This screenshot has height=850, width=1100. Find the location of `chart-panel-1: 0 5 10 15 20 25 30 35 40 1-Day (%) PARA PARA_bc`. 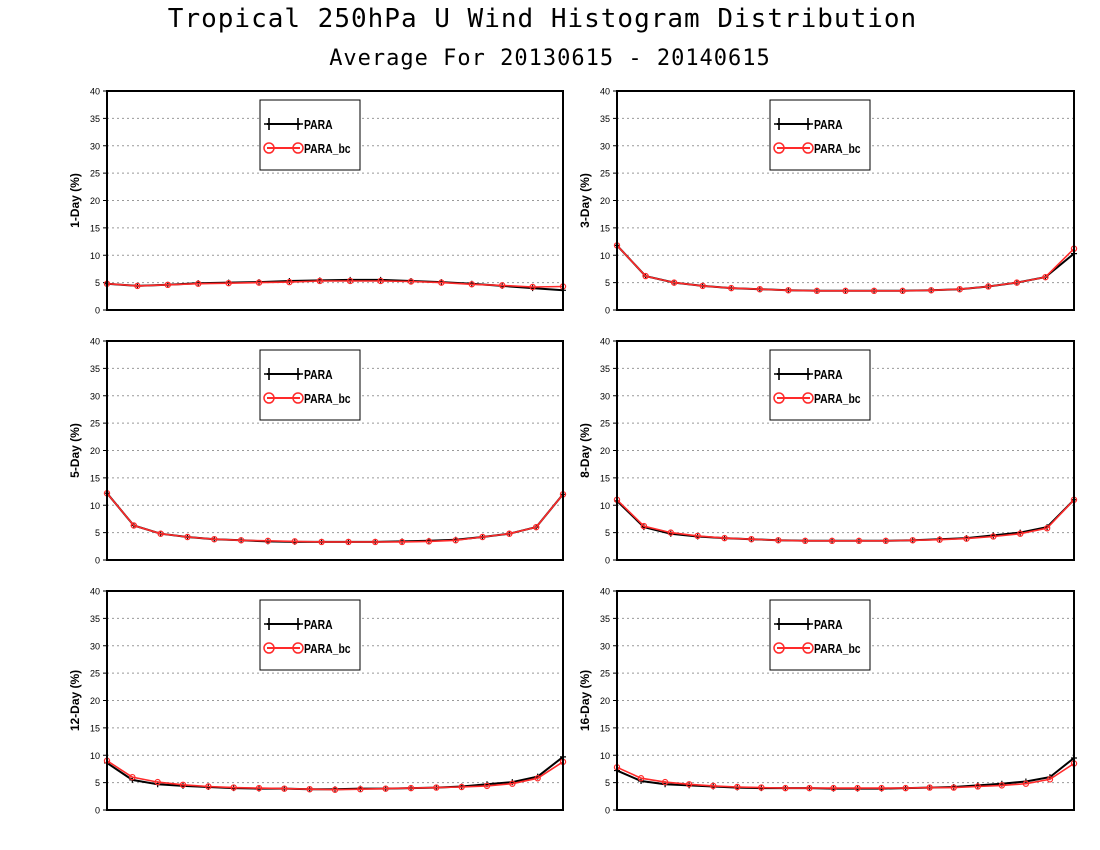

chart-panel-1: 0 5 10 15 20 25 30 35 40 1-Day (%) PARA PARA_bc is located at coordinates (317, 201).